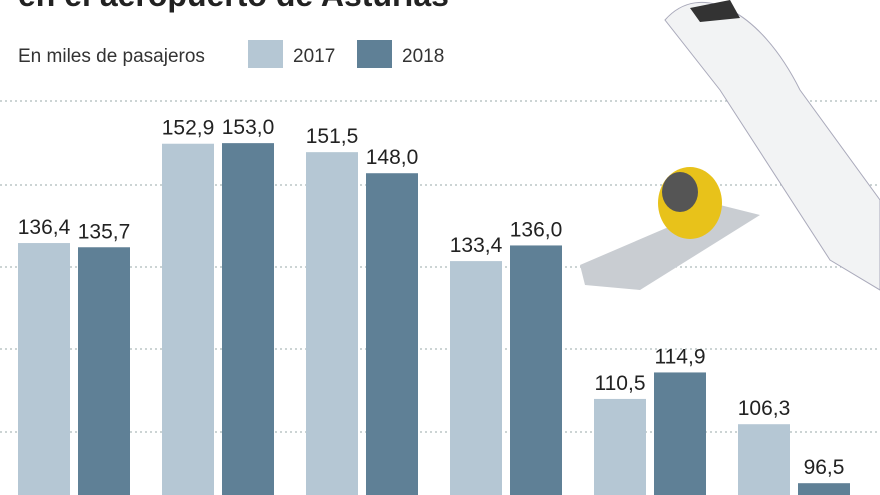 This screenshot has height=495, width=880. Describe the element at coordinates (392, 157) in the screenshot. I see `value-label: 148,0` at that location.